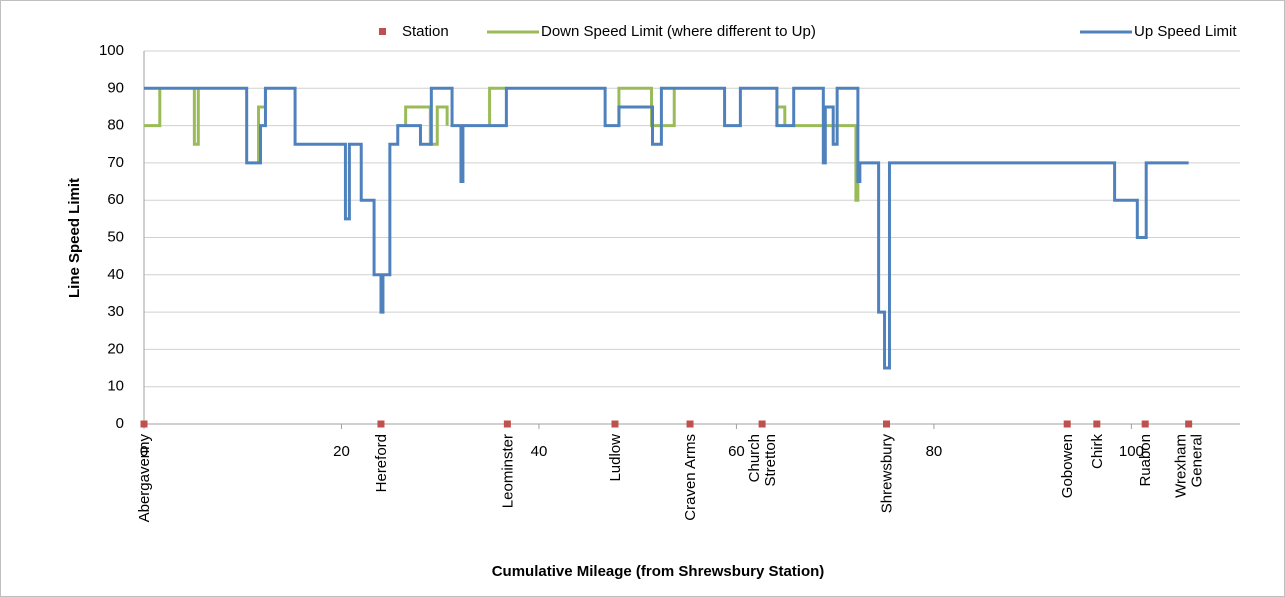 The width and height of the screenshot is (1285, 597). What do you see at coordinates (144, 478) in the screenshot?
I see `station-label: Abergavenny` at bounding box center [144, 478].